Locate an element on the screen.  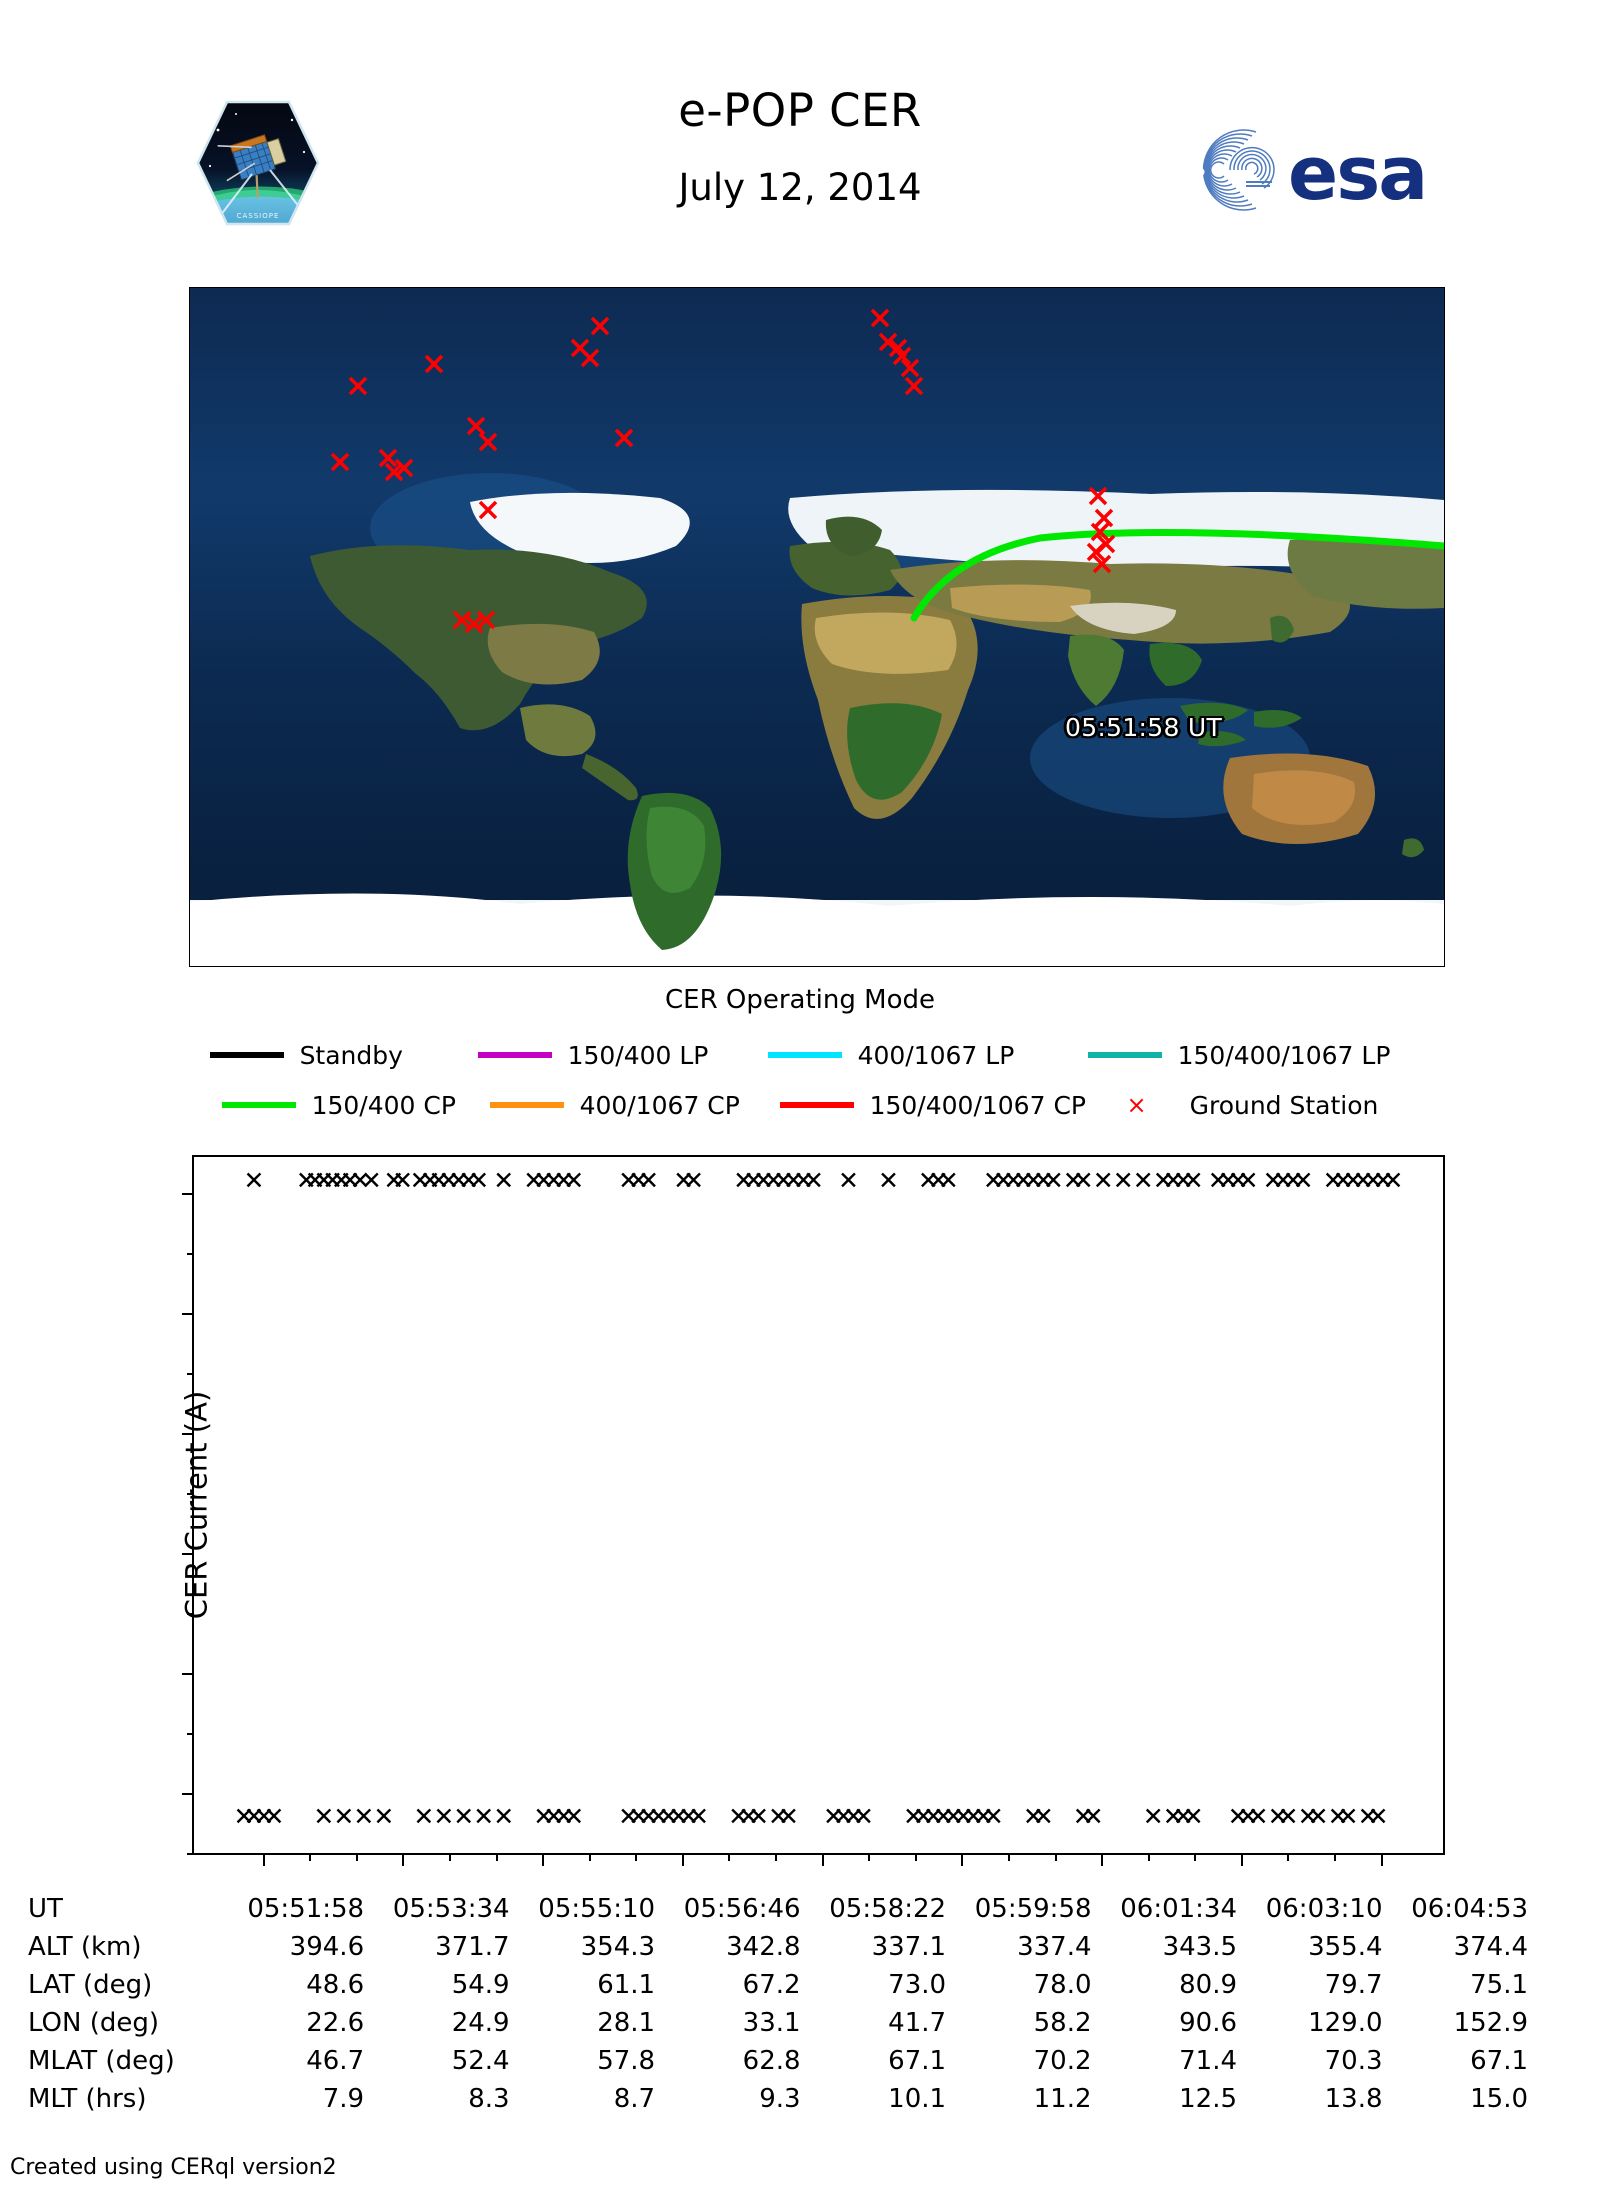
table-cell: 22.6 is located at coordinates (335, 2023).